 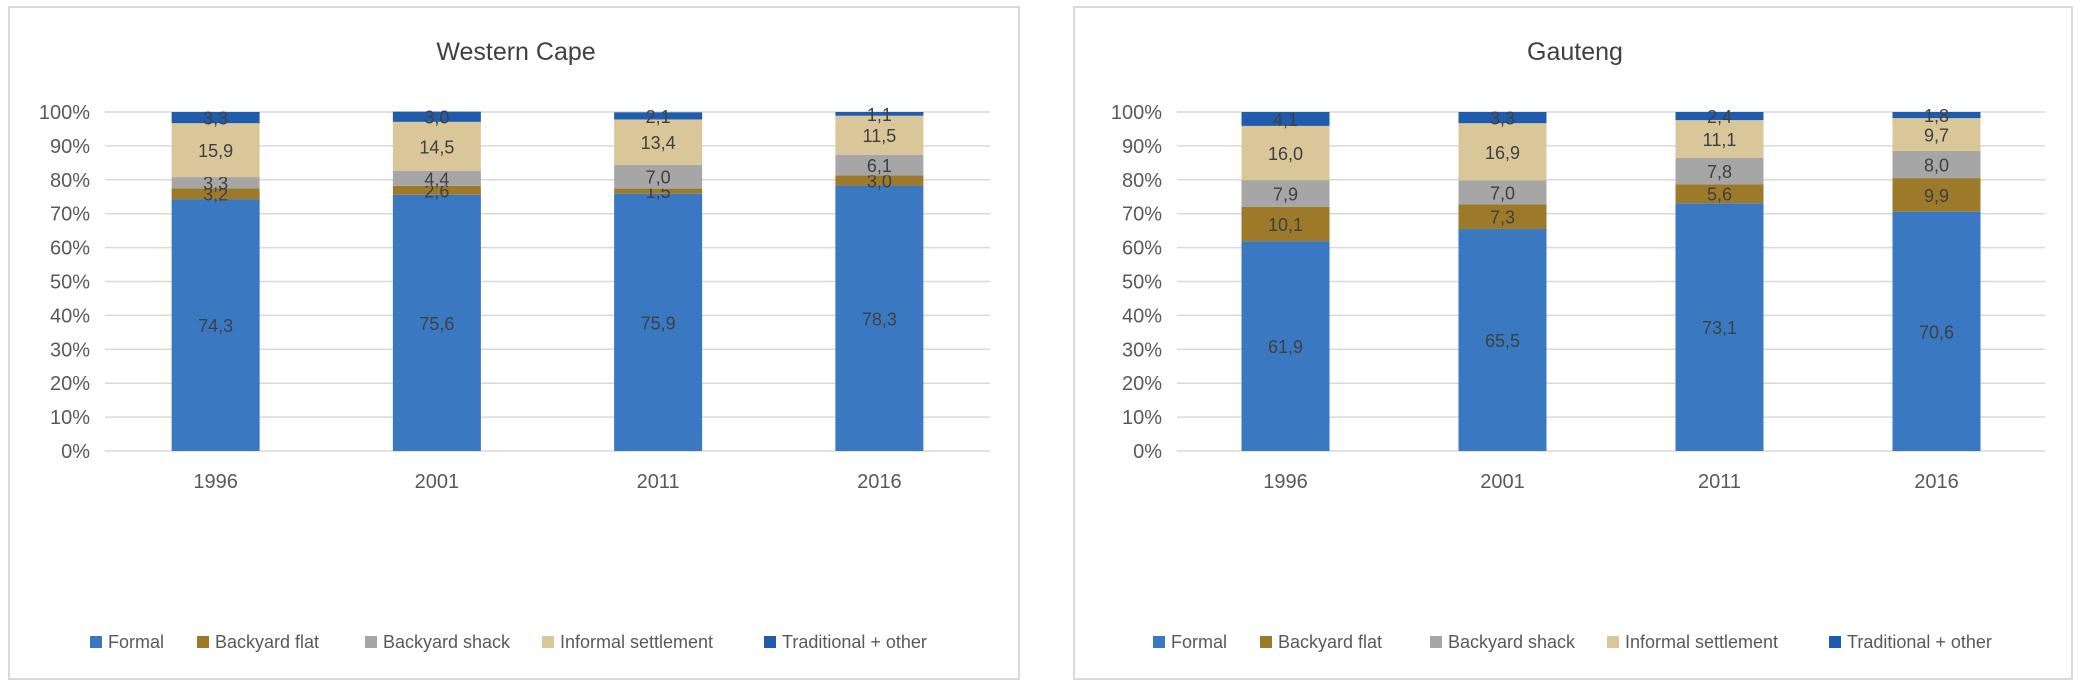 I want to click on data-label: 16,0, so click(x=1285, y=154).